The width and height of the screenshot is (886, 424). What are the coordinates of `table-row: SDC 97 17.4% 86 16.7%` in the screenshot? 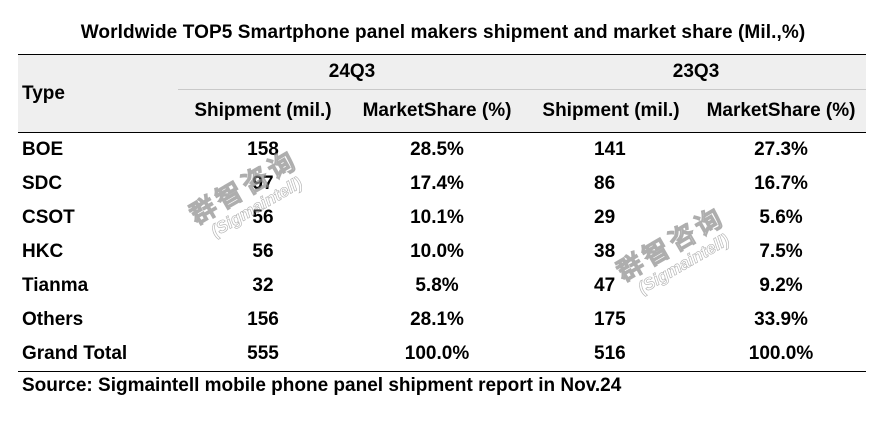 It's located at (442, 184).